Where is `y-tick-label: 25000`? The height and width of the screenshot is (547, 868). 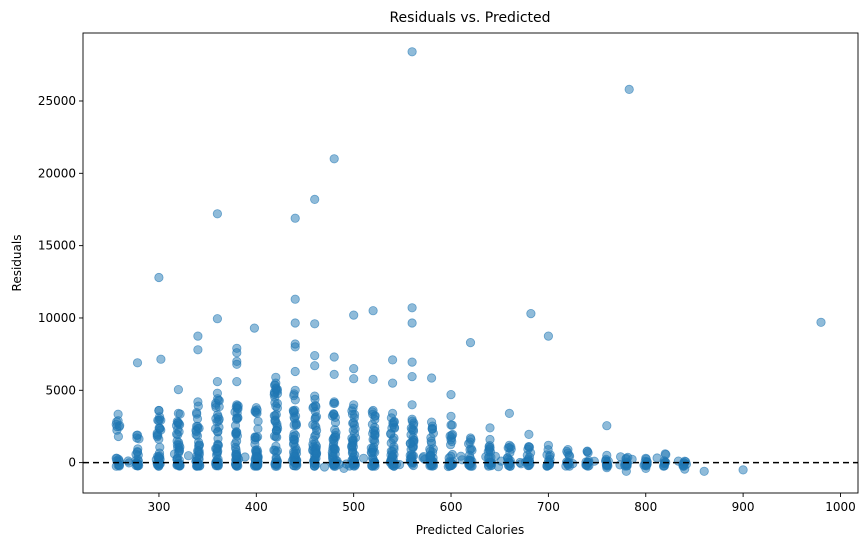 y-tick-label: 25000 is located at coordinates (57, 101).